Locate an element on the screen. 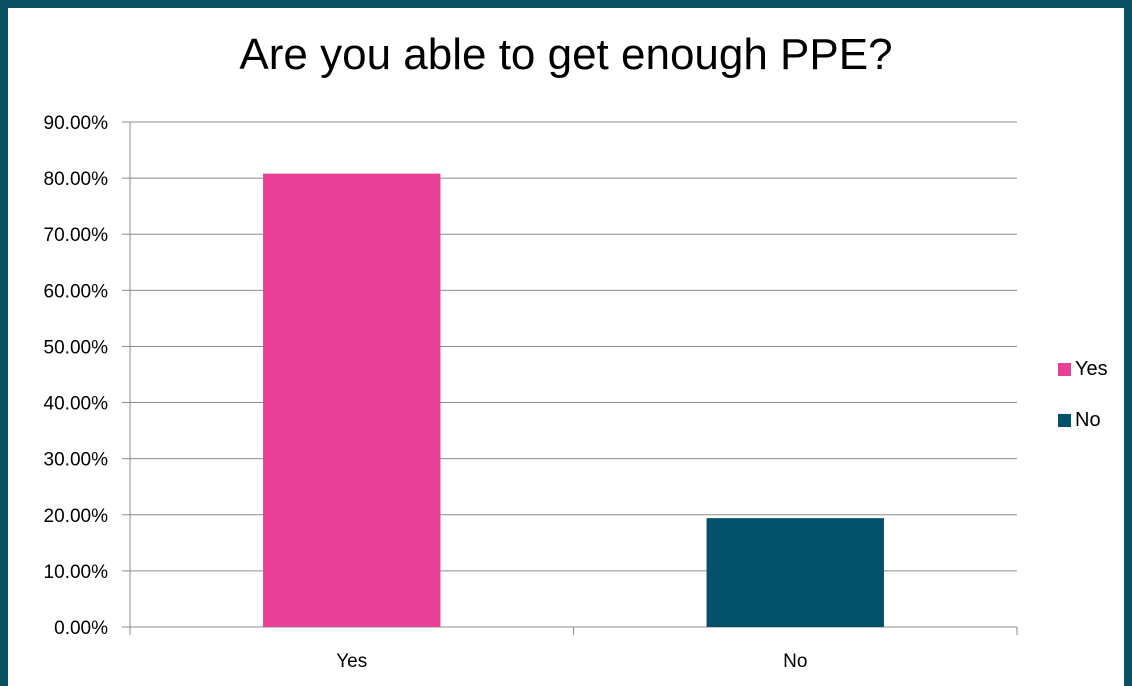 This screenshot has height=686, width=1132. y-tick-label: 70.00% is located at coordinates (76, 235).